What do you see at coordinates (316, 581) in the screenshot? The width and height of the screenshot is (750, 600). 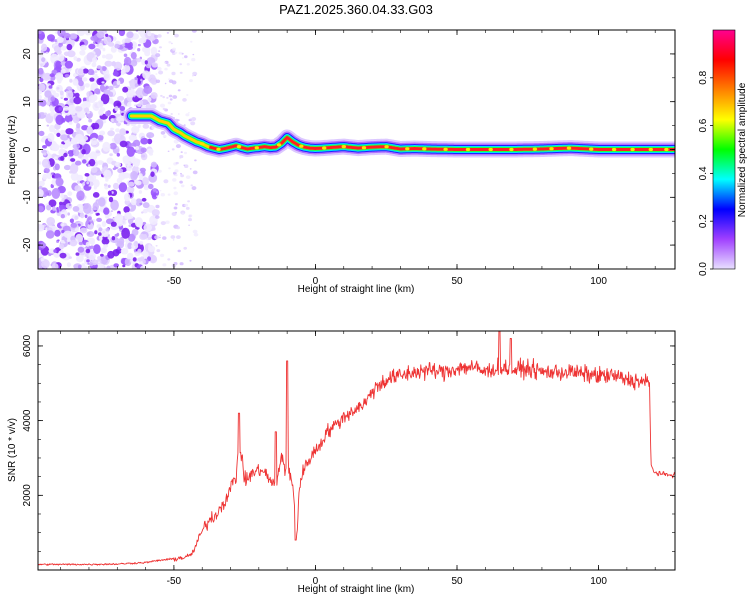 I see `x-tick-label: 0` at bounding box center [316, 581].